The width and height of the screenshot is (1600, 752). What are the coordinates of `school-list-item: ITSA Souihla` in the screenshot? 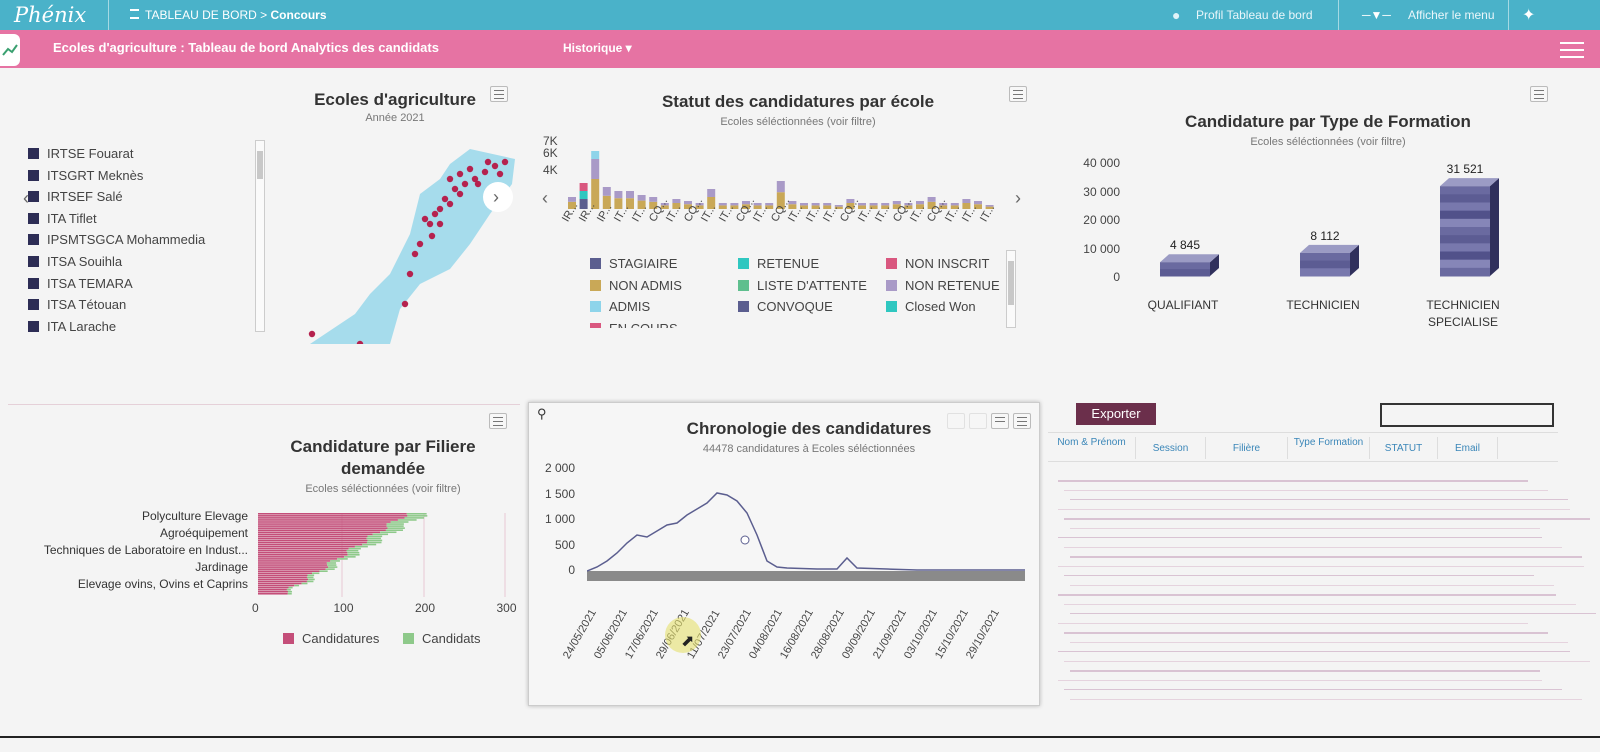 It's located at (75, 261).